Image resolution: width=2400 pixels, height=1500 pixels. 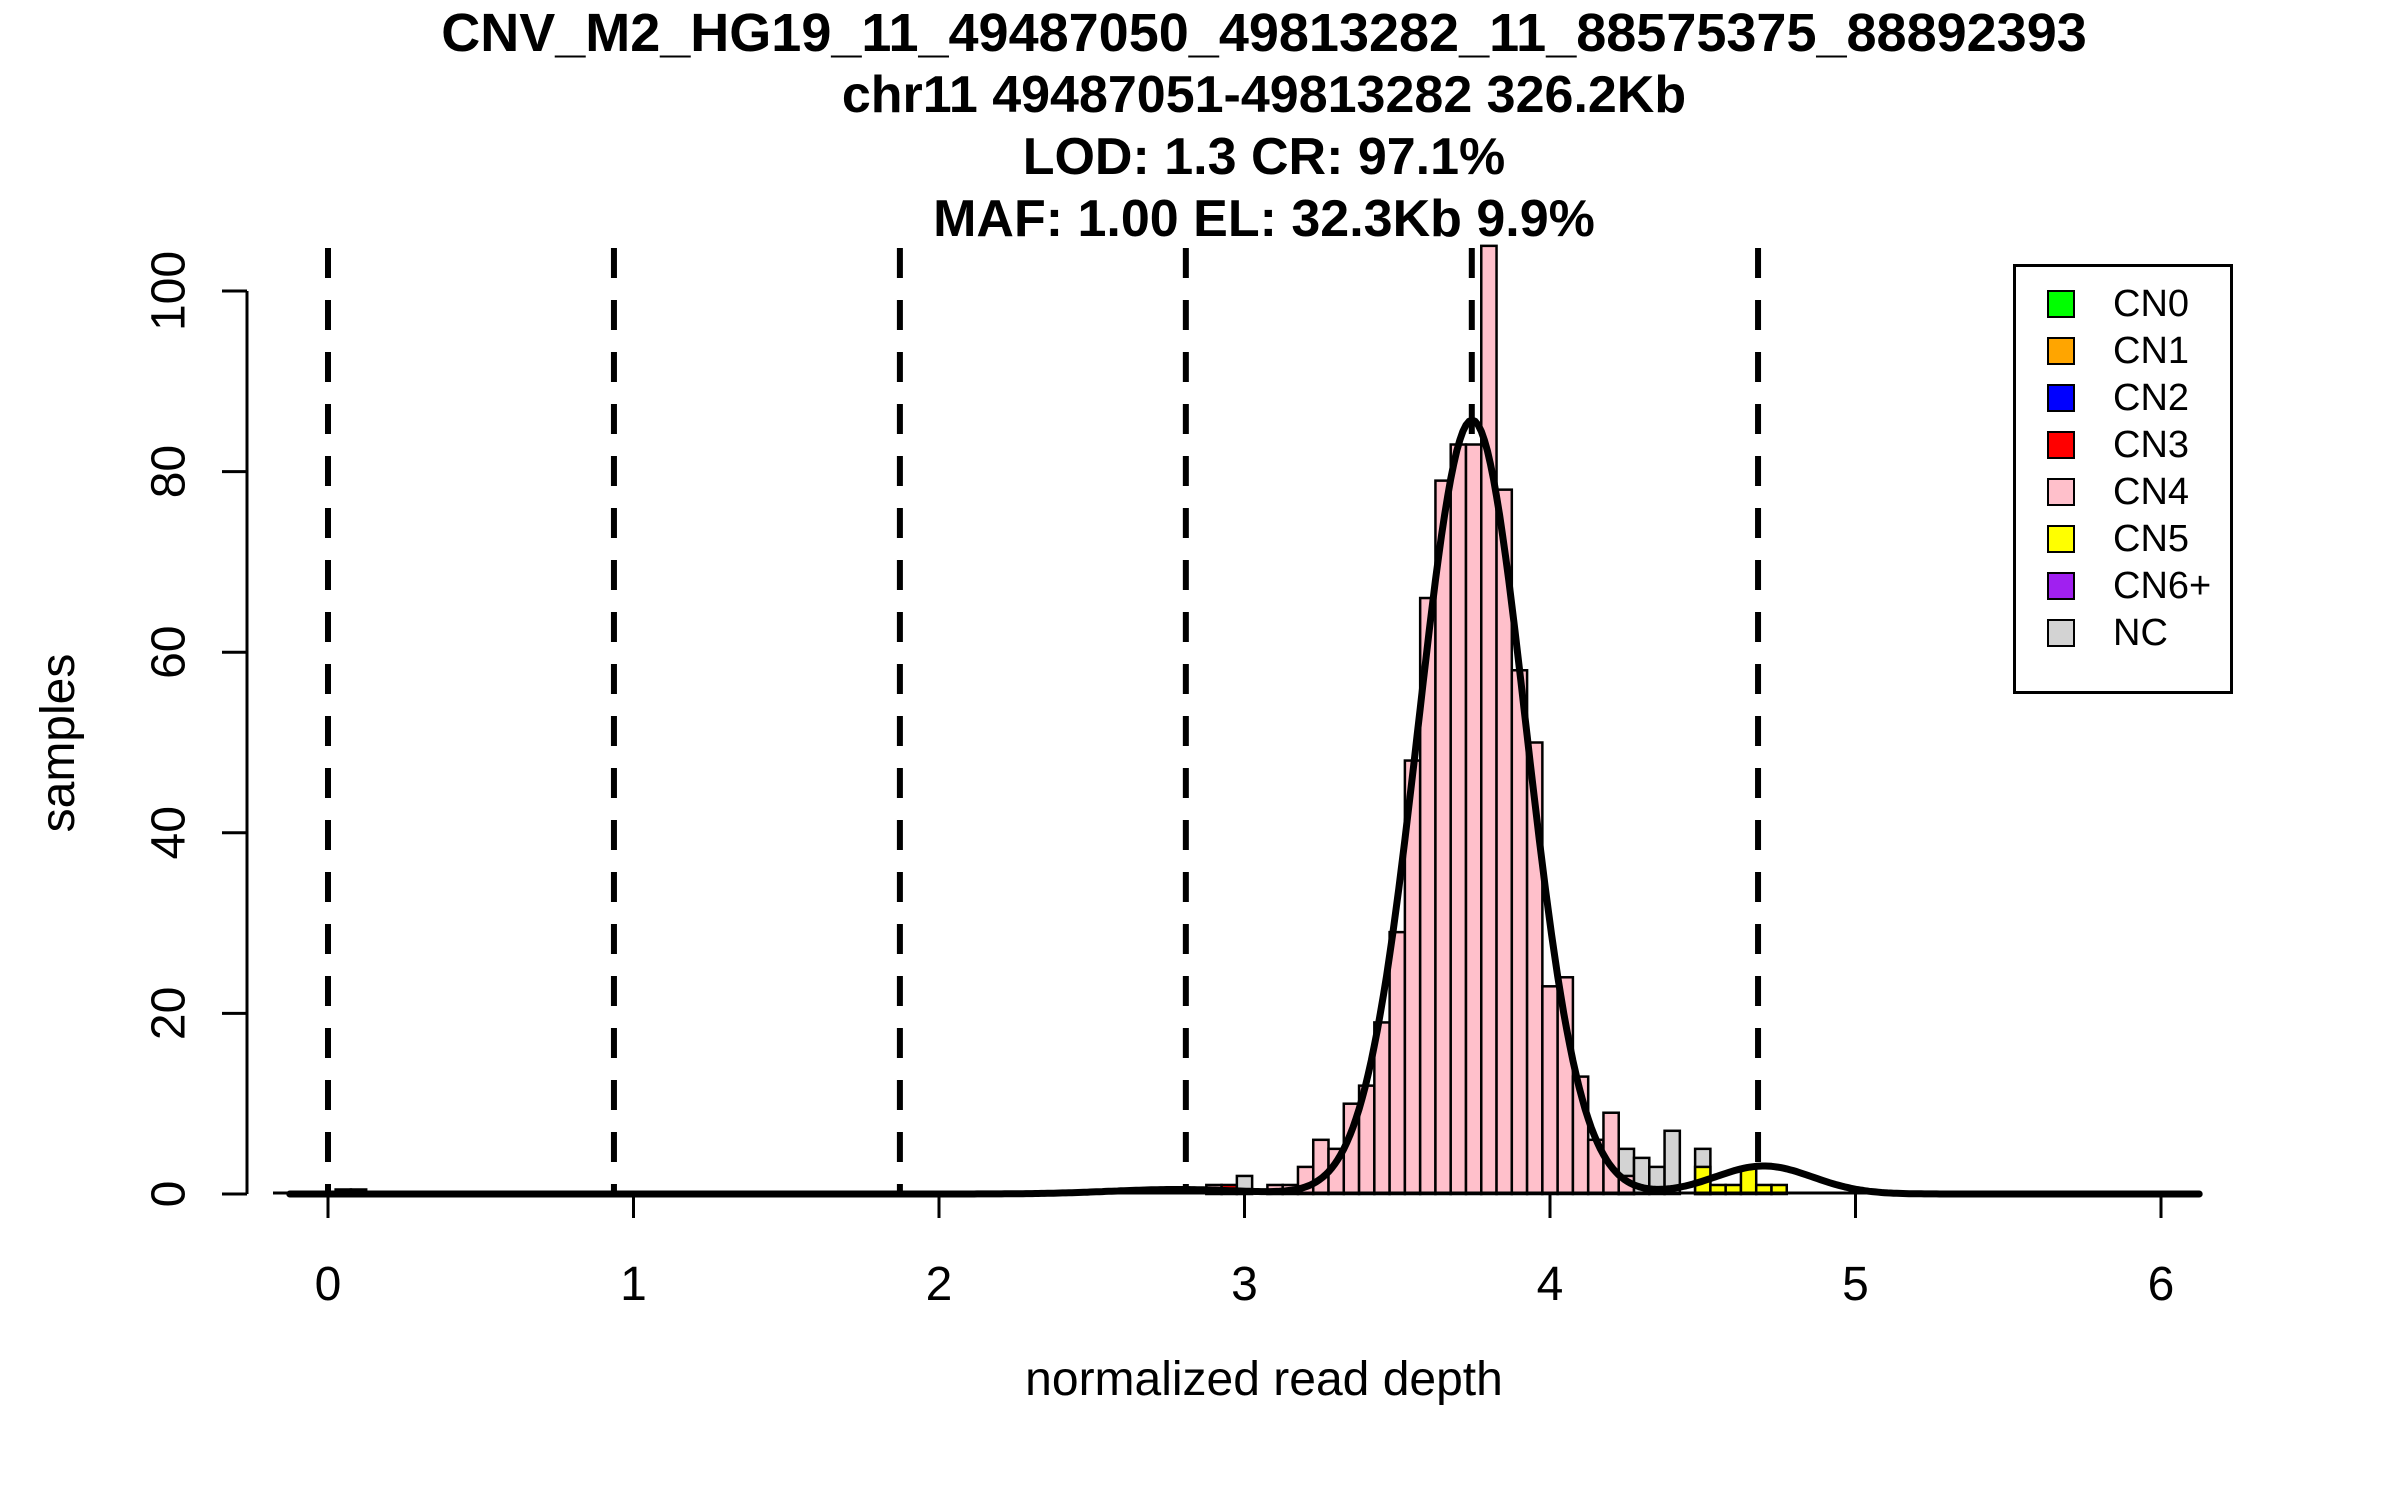 I want to click on x-axis-tick-label: 0, so click(x=328, y=1284).